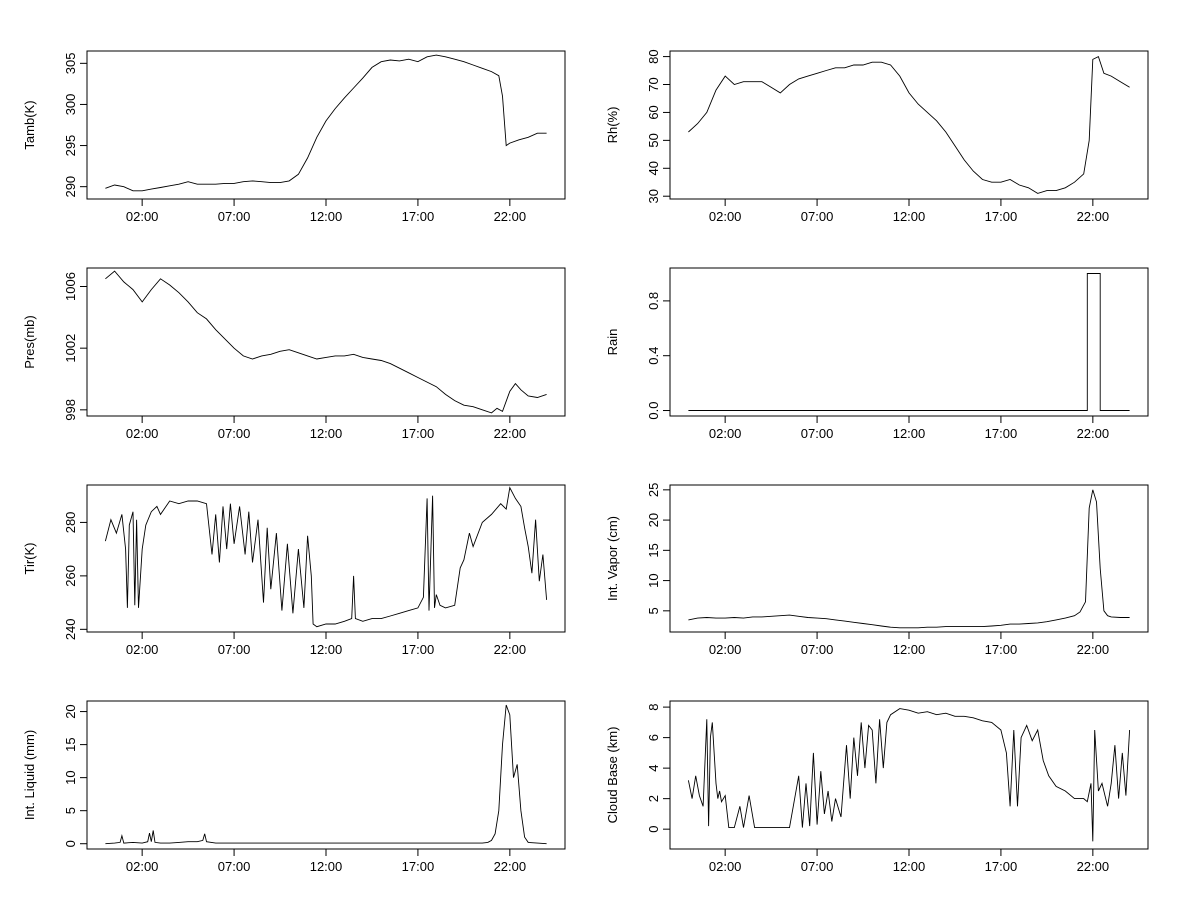  Describe the element at coordinates (653, 356) in the screenshot. I see `y-tick-label: 0.4` at that location.